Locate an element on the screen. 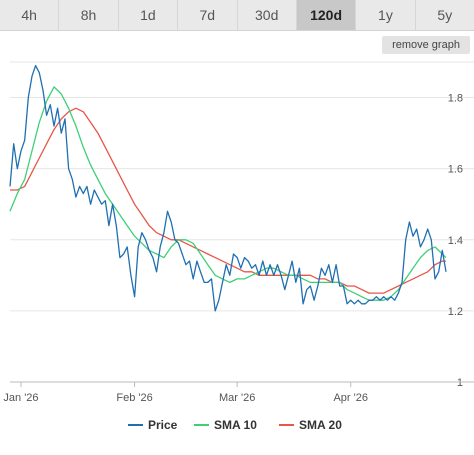 Image resolution: width=474 pixels, height=455 pixels. legend-label: SMA 10 is located at coordinates (235, 425).